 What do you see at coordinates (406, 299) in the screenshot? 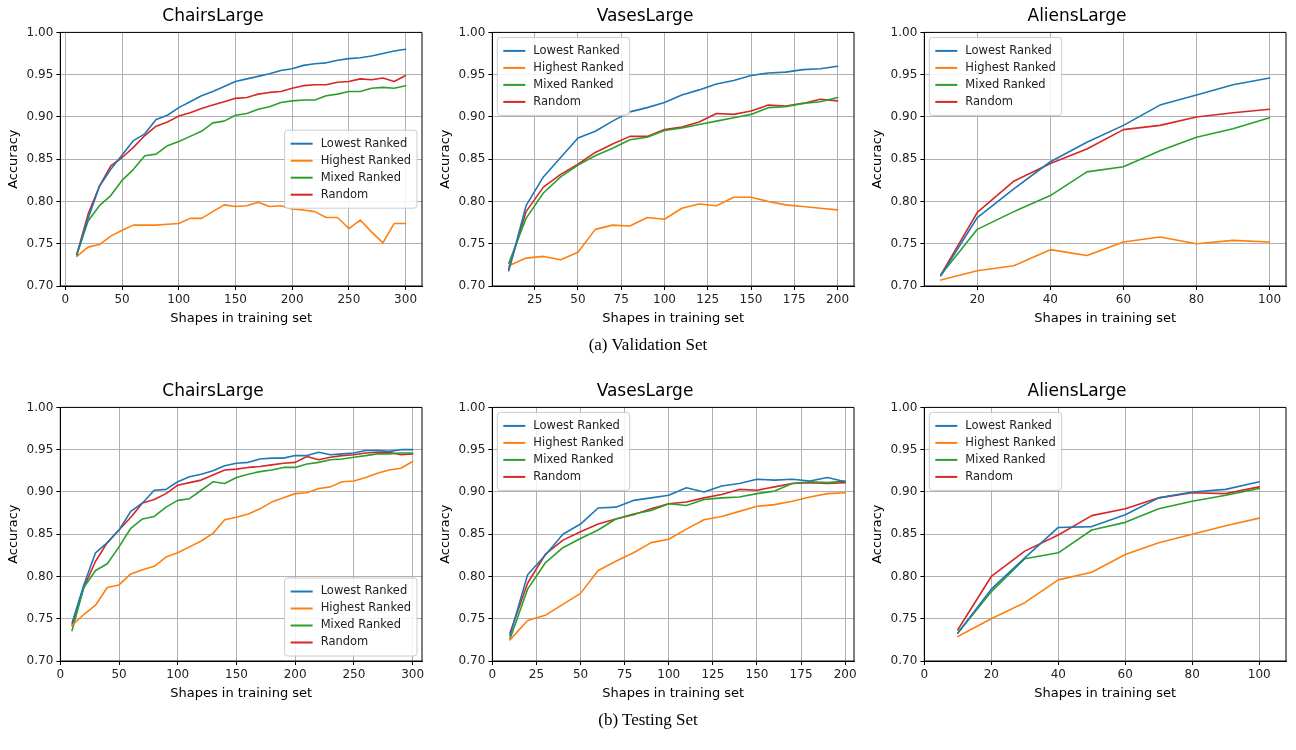
I see `x-tick-label: 300` at bounding box center [406, 299].